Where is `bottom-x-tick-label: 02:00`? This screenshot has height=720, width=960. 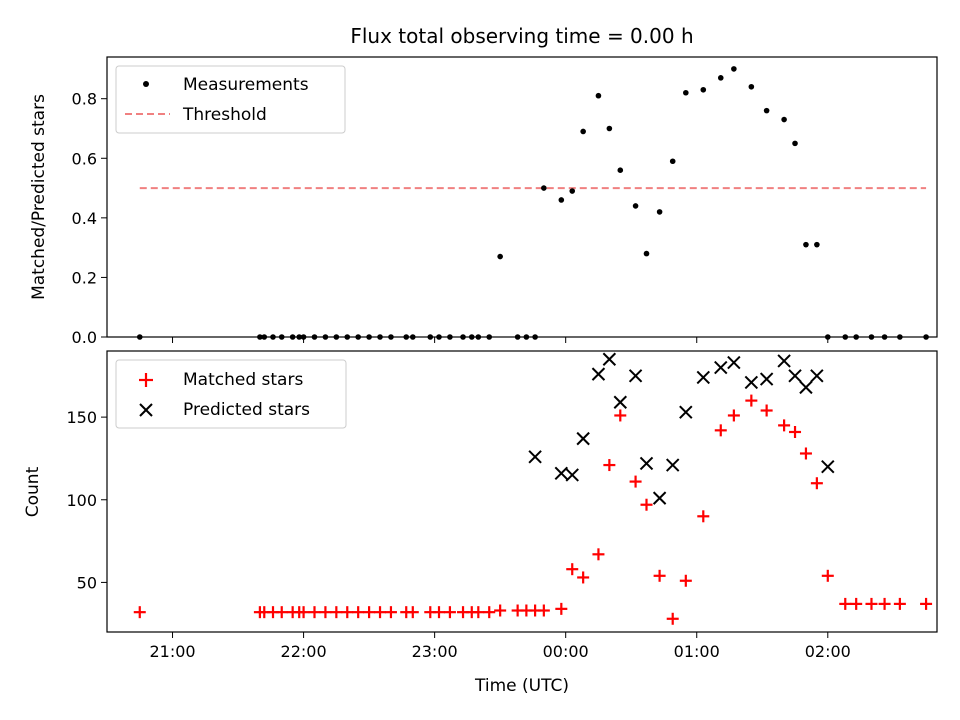 bottom-x-tick-label: 02:00 is located at coordinates (828, 651).